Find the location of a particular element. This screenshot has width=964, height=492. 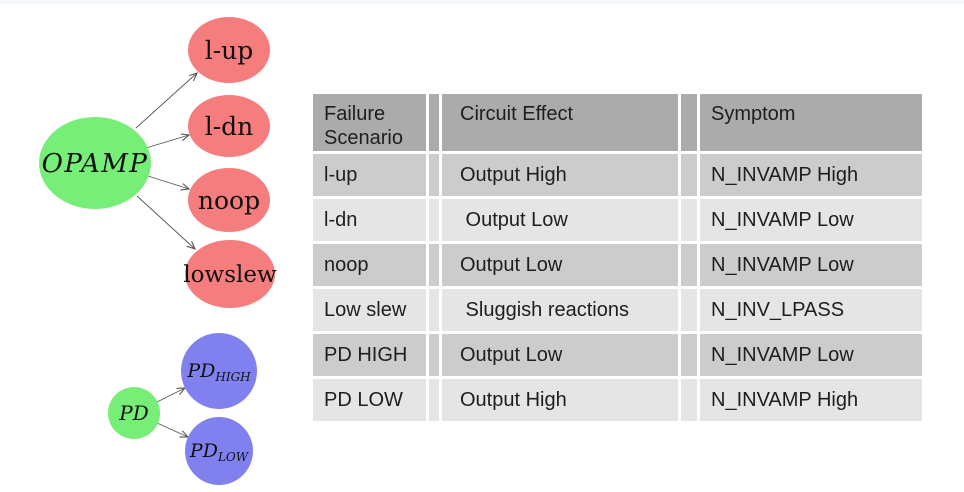

node-ldn is located at coordinates (229, 126).